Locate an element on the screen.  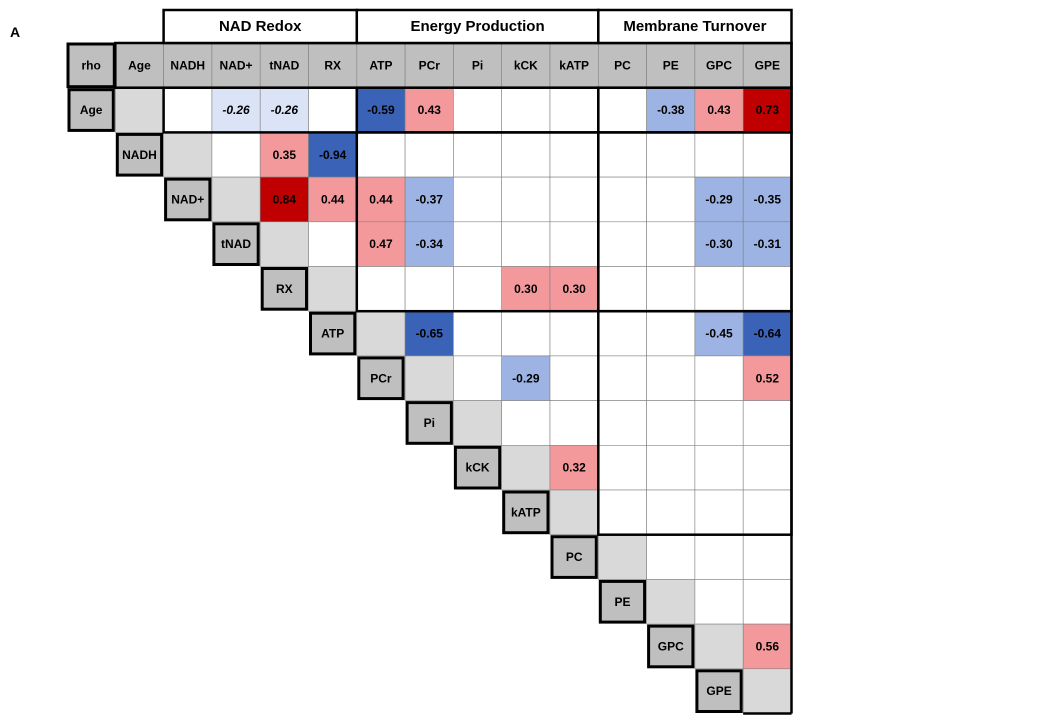
cell-value: -0.94 is located at coordinates (333, 155).